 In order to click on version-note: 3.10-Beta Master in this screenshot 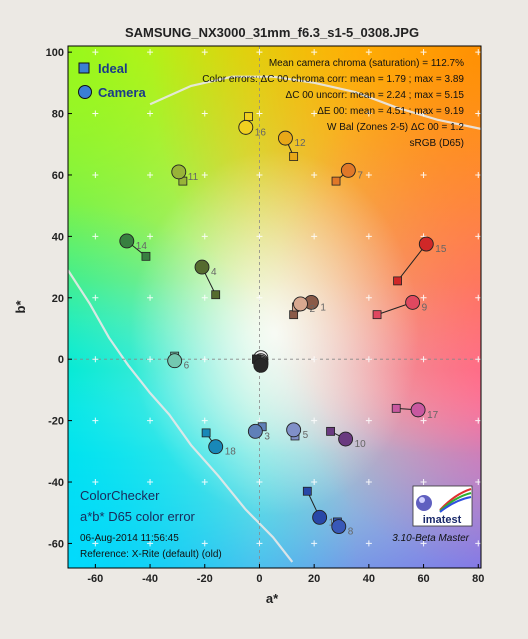, I will do `click(430, 538)`.